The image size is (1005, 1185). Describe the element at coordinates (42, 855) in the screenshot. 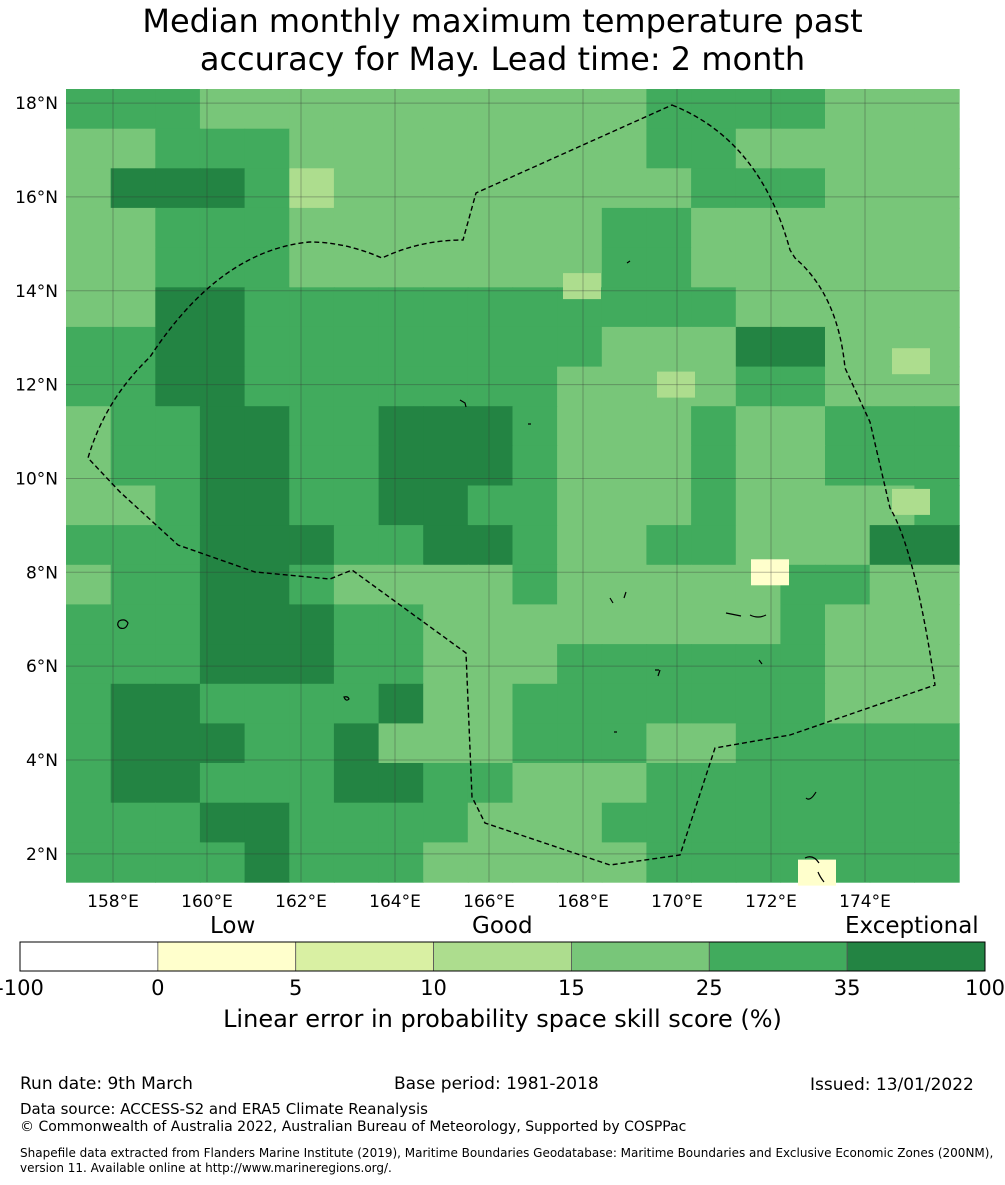

I see `latitude-tick-label: 2°N` at that location.